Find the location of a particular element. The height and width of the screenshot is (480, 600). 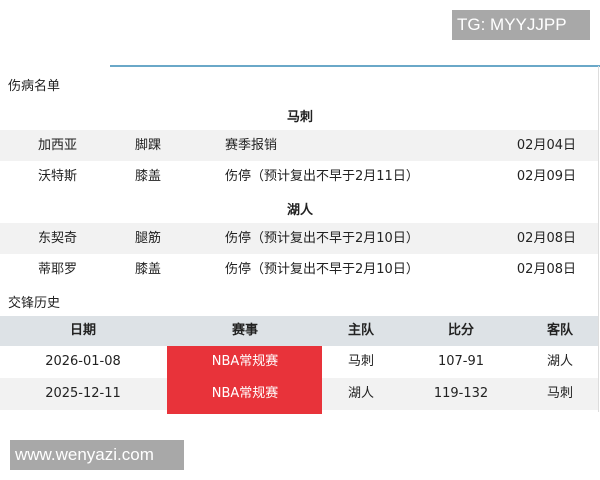

team-header-spurs: 马刺 is located at coordinates (299, 117).